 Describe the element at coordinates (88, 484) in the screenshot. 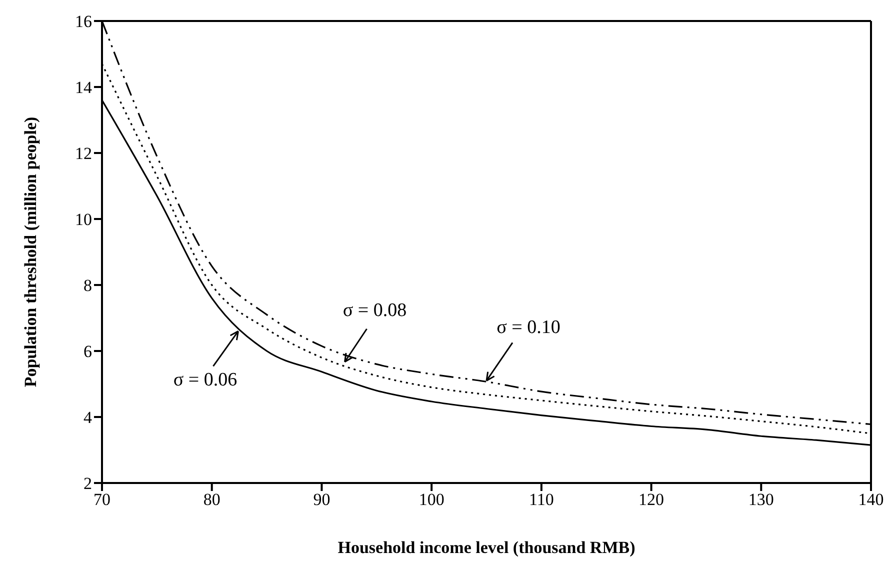

I see `y-tick-label: 2` at that location.